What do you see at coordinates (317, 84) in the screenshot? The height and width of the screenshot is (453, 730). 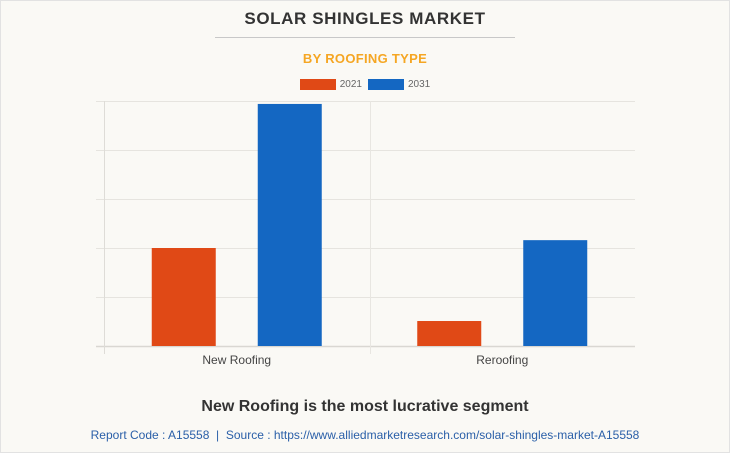 I see `legend-swatch-2021` at bounding box center [317, 84].